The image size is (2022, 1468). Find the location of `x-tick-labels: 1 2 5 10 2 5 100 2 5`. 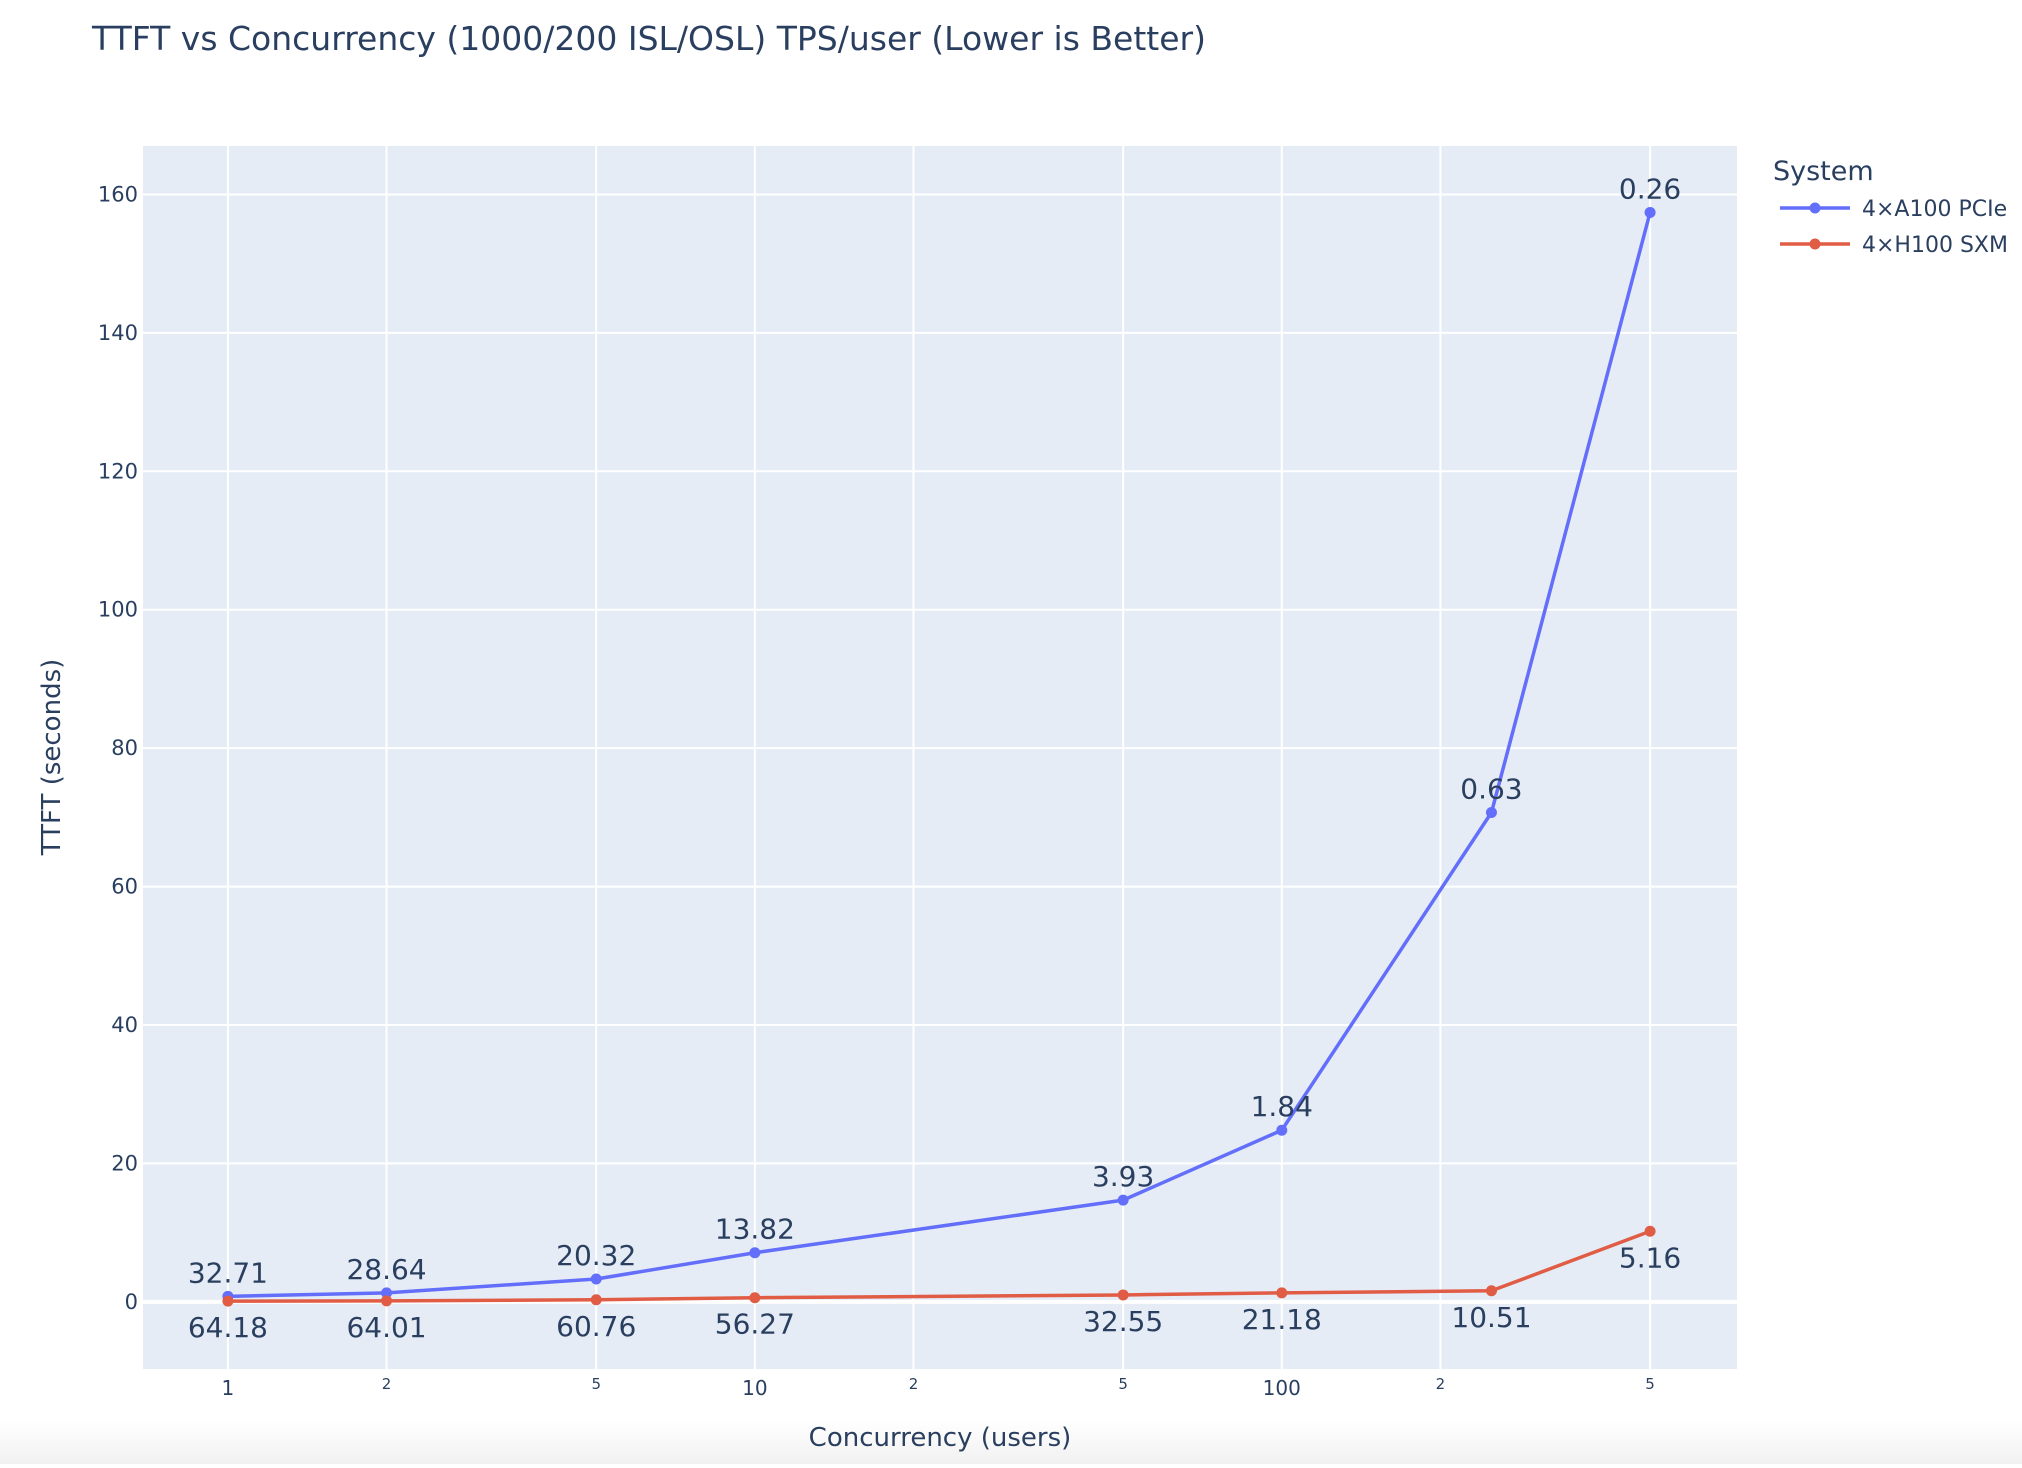

x-tick-labels: 1 2 5 10 2 5 100 2 5 is located at coordinates (938, 1387).